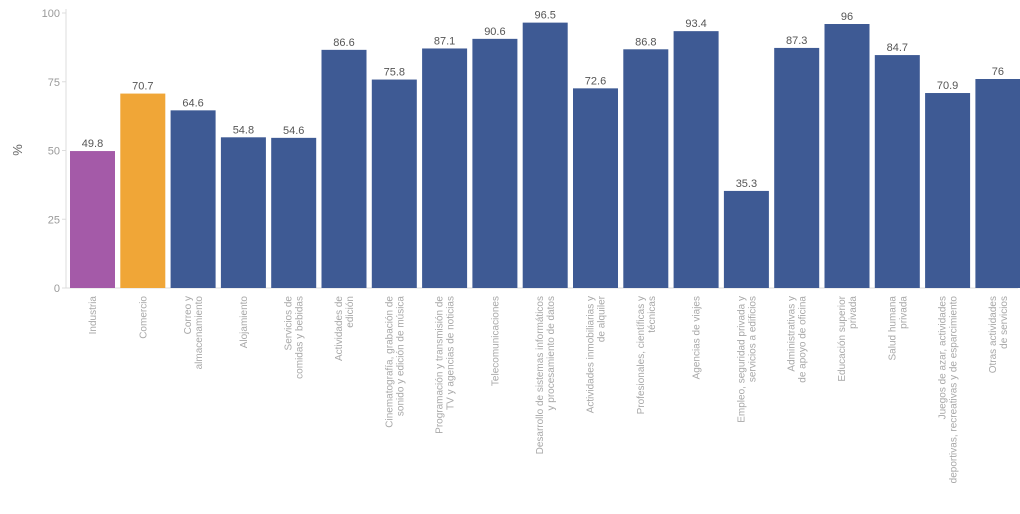  I want to click on category-label: Alojamiento, so click(244, 322).